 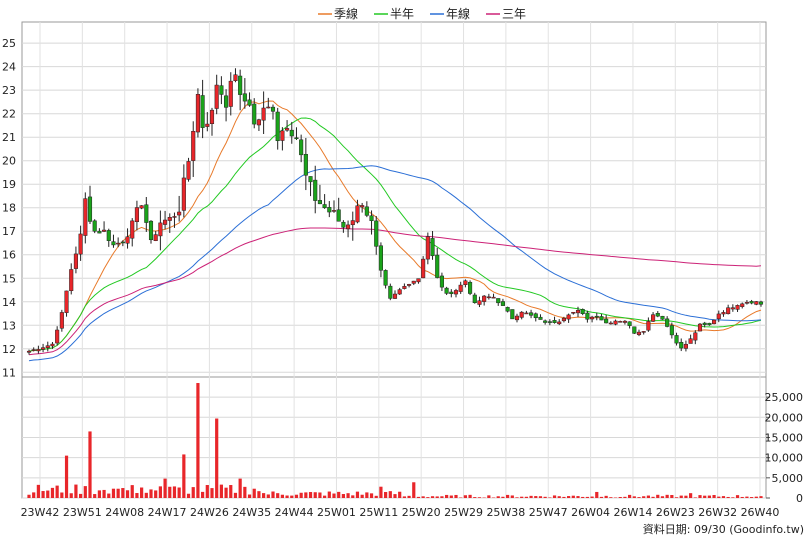 What do you see at coordinates (784, 437) in the screenshot?
I see `volume-tick-label: 15,000` at bounding box center [784, 437].